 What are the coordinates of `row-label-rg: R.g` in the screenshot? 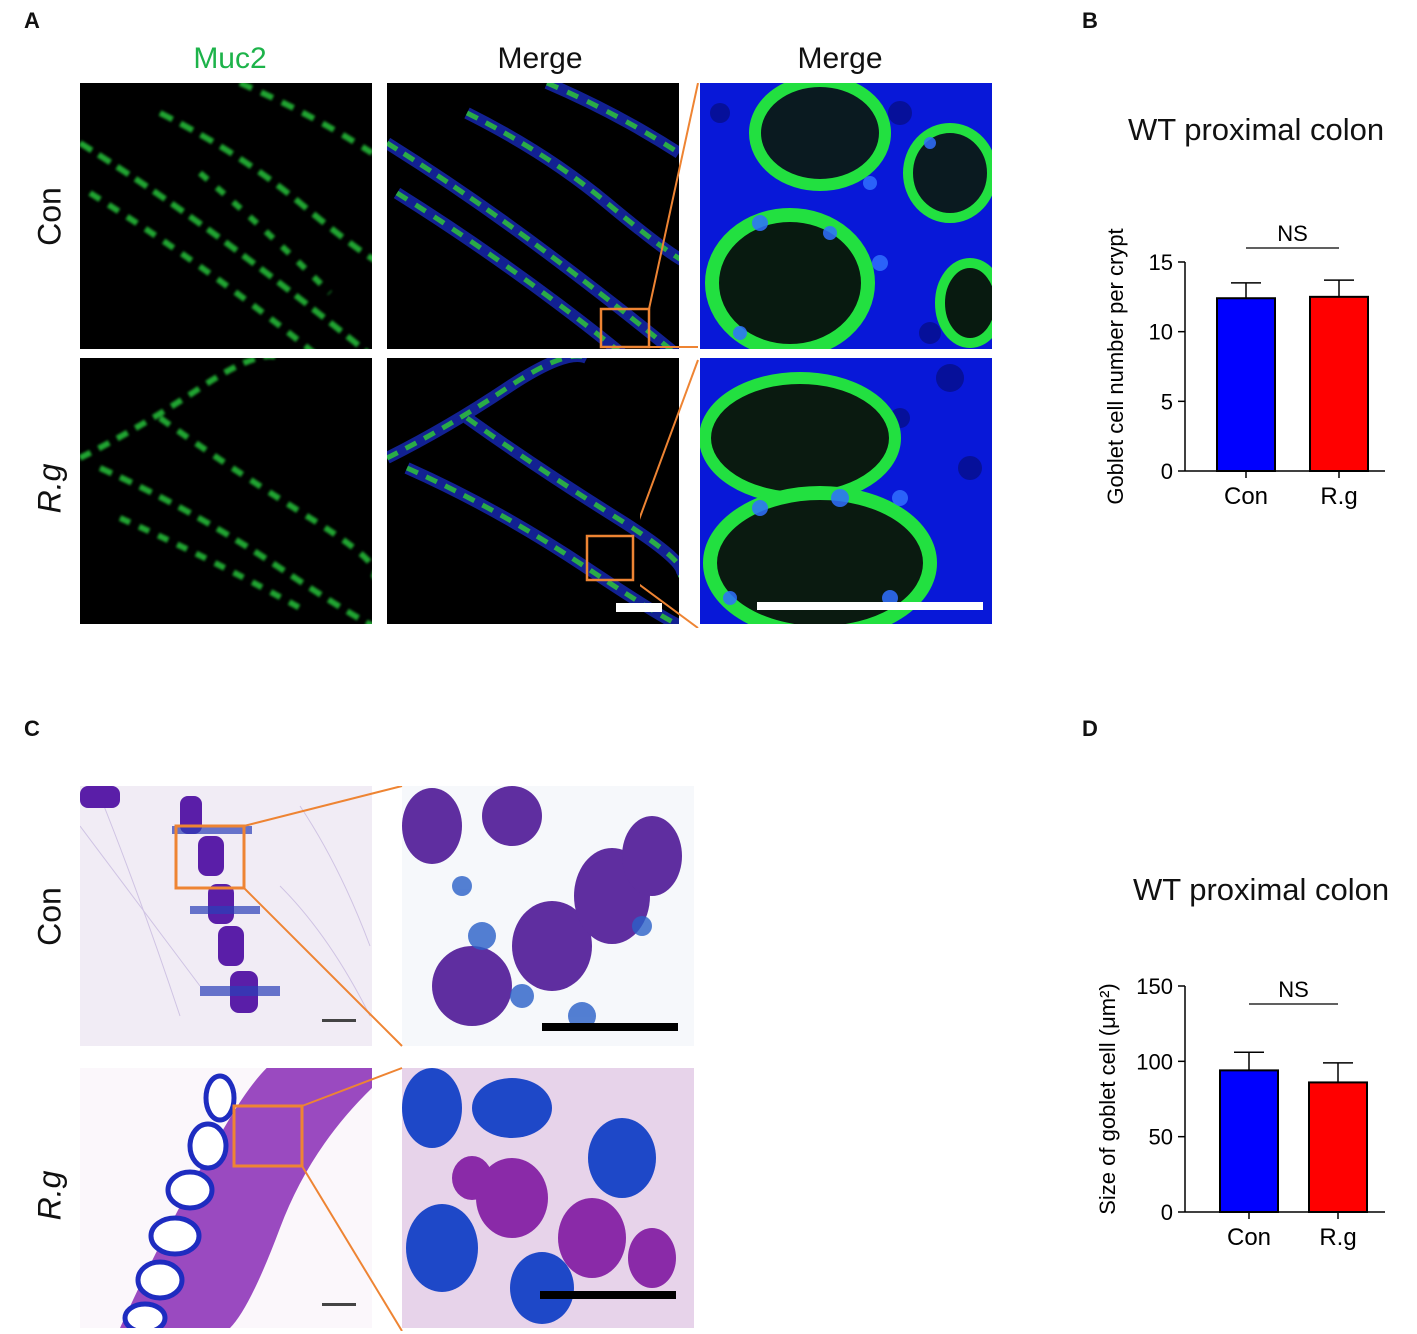 It's located at (49, 488).